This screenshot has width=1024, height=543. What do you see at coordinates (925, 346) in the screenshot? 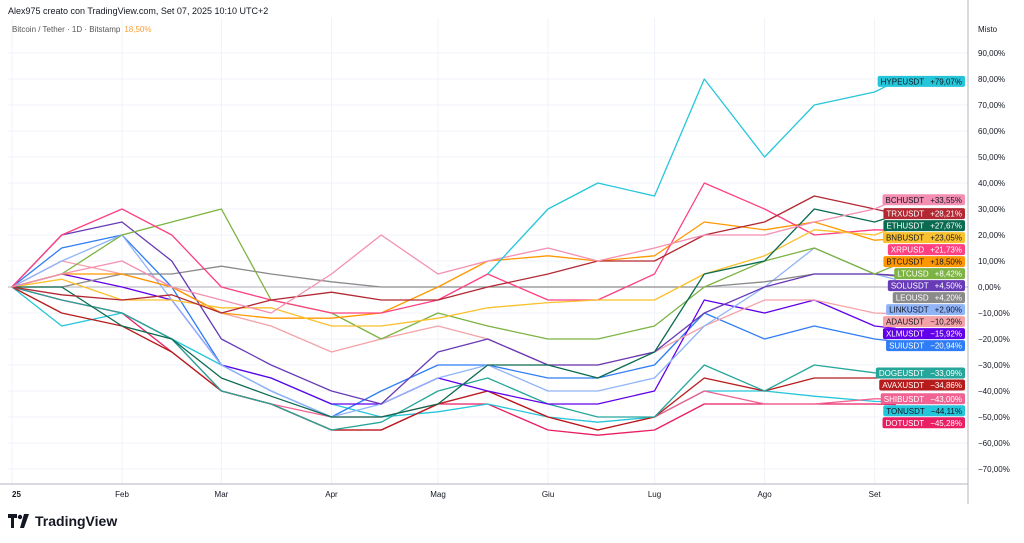
I see `series-label-bg-suiusdt` at bounding box center [925, 346].